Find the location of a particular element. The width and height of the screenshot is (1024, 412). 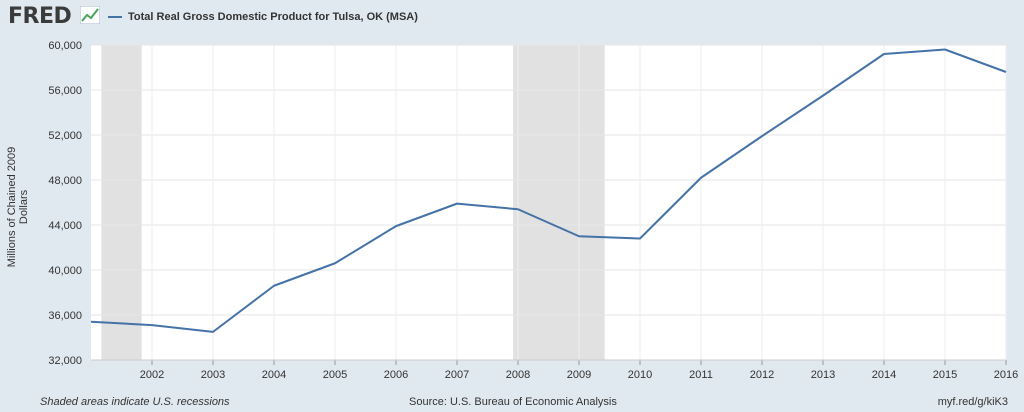

source-text: Source: U.S. Bureau of Economic Analysis is located at coordinates (513, 402).